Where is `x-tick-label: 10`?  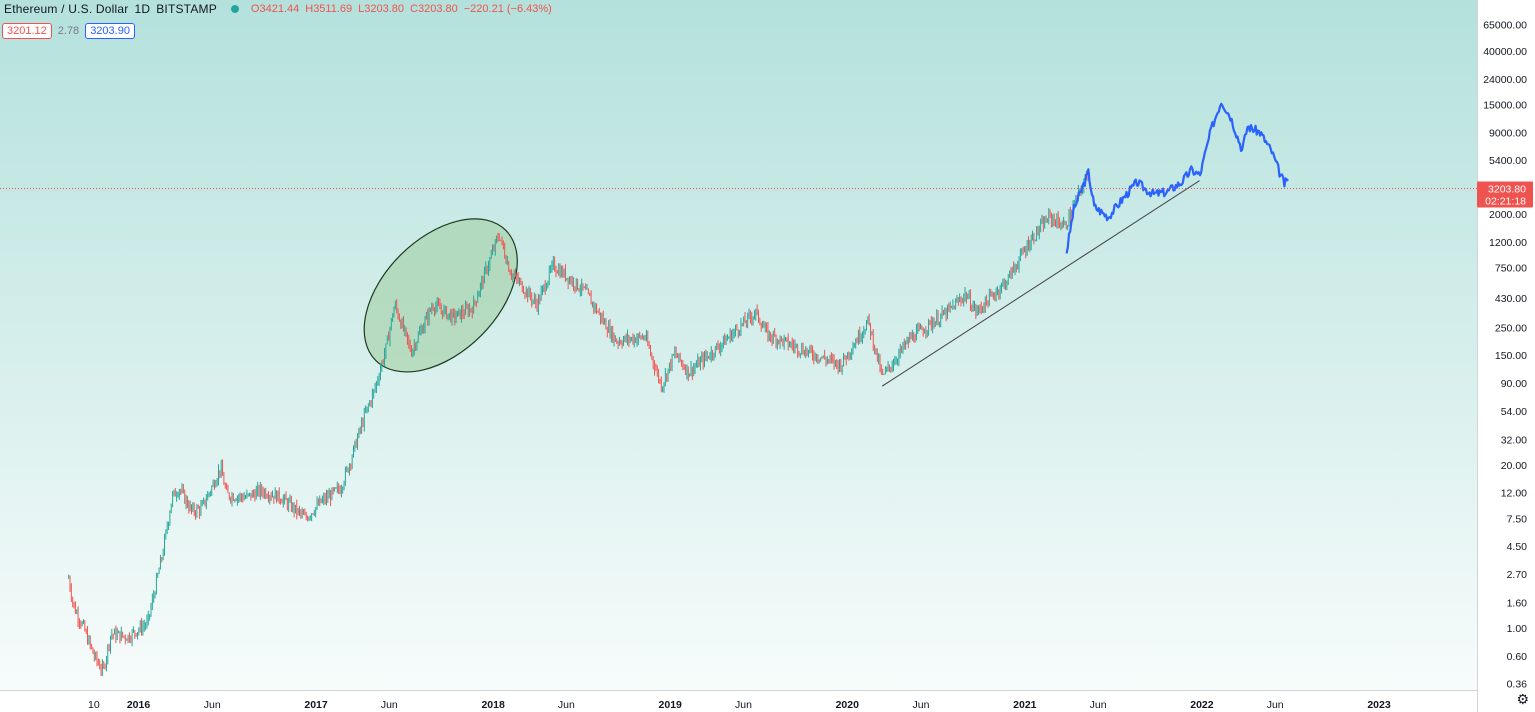 x-tick-label: 10 is located at coordinates (94, 705).